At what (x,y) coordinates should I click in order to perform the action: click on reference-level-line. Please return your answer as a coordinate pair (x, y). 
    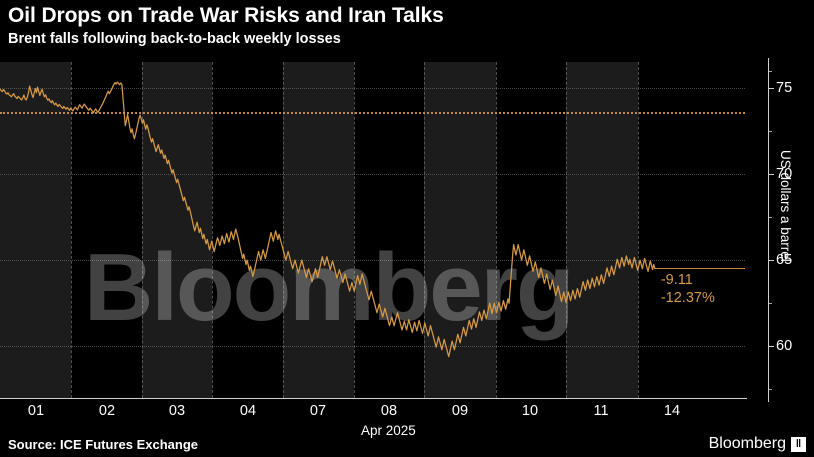
    Looking at the image, I should click on (372, 112).